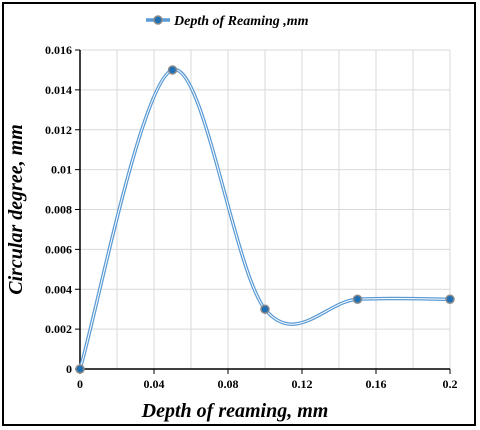 The image size is (480, 430). Describe the element at coordinates (376, 384) in the screenshot. I see `x-tick-label: 0.16` at that location.